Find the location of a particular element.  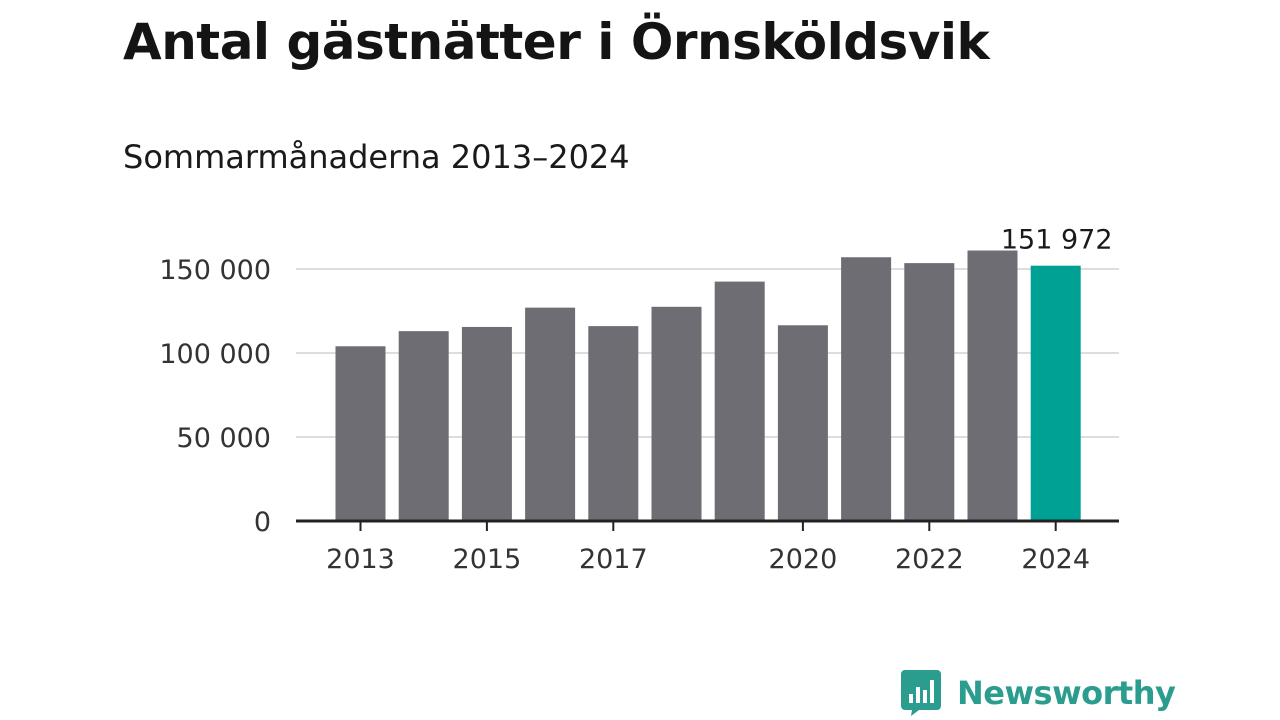

x-tick-label: 2017 is located at coordinates (613, 559).